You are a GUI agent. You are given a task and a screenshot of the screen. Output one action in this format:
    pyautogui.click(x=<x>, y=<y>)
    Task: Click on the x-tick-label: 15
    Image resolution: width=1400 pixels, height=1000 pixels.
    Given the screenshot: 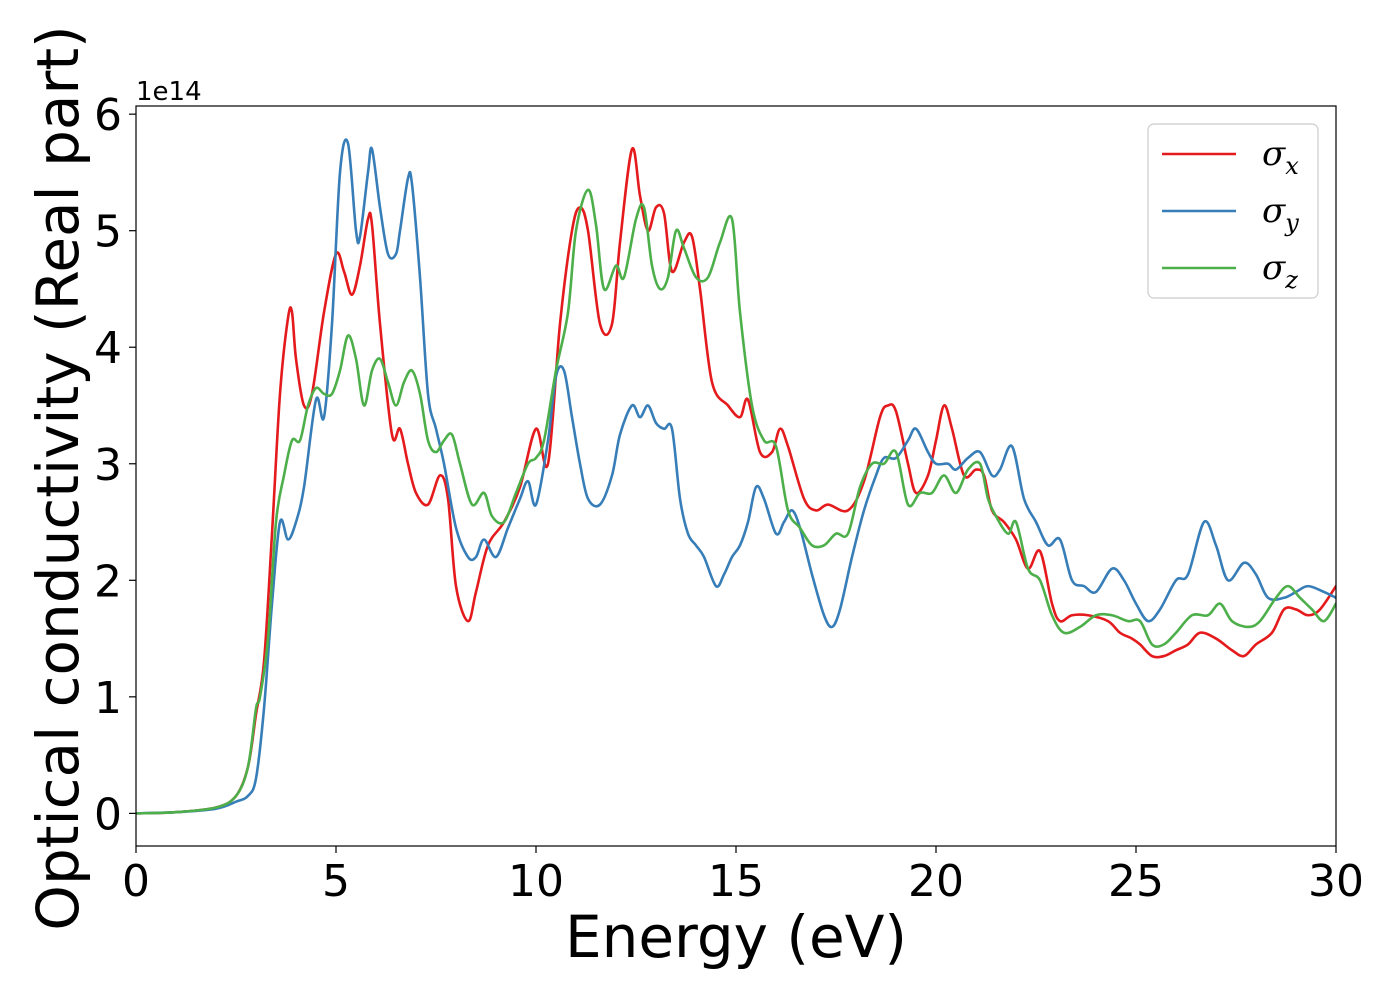 What is the action you would take?
    pyautogui.click(x=736, y=881)
    